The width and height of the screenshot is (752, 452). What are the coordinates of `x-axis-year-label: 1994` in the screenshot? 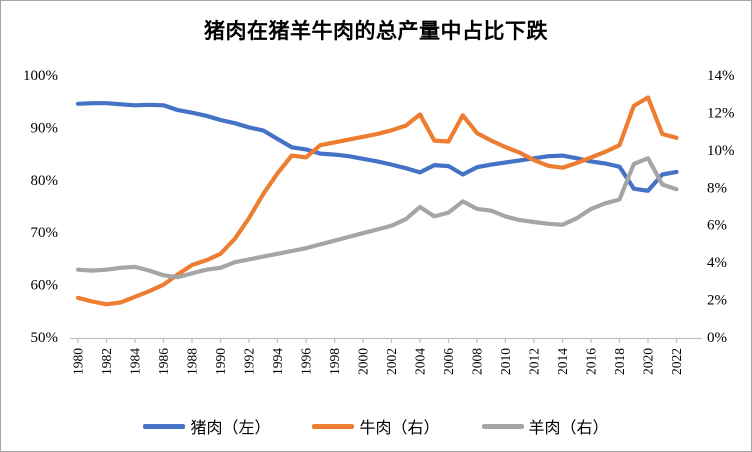 It's located at (277, 361).